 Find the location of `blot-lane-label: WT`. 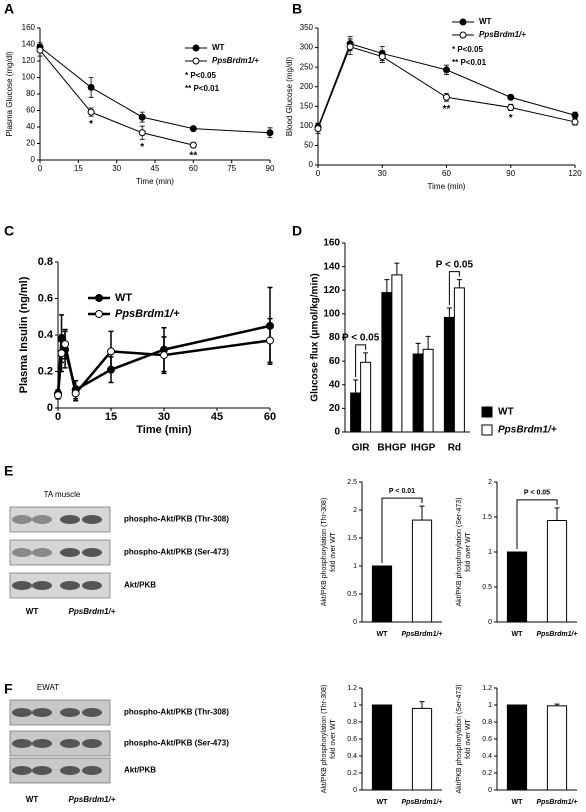

blot-lane-label: WT is located at coordinates (32, 611).